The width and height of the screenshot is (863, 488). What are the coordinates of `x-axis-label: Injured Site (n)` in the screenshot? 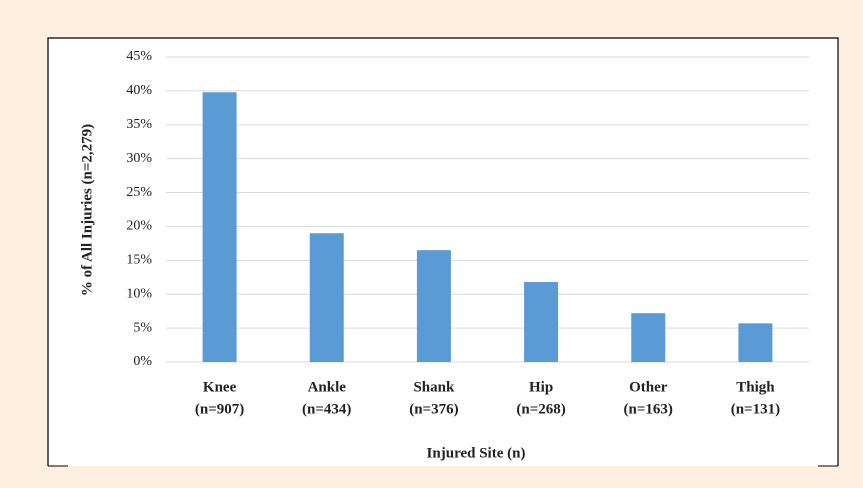 It's located at (476, 453).